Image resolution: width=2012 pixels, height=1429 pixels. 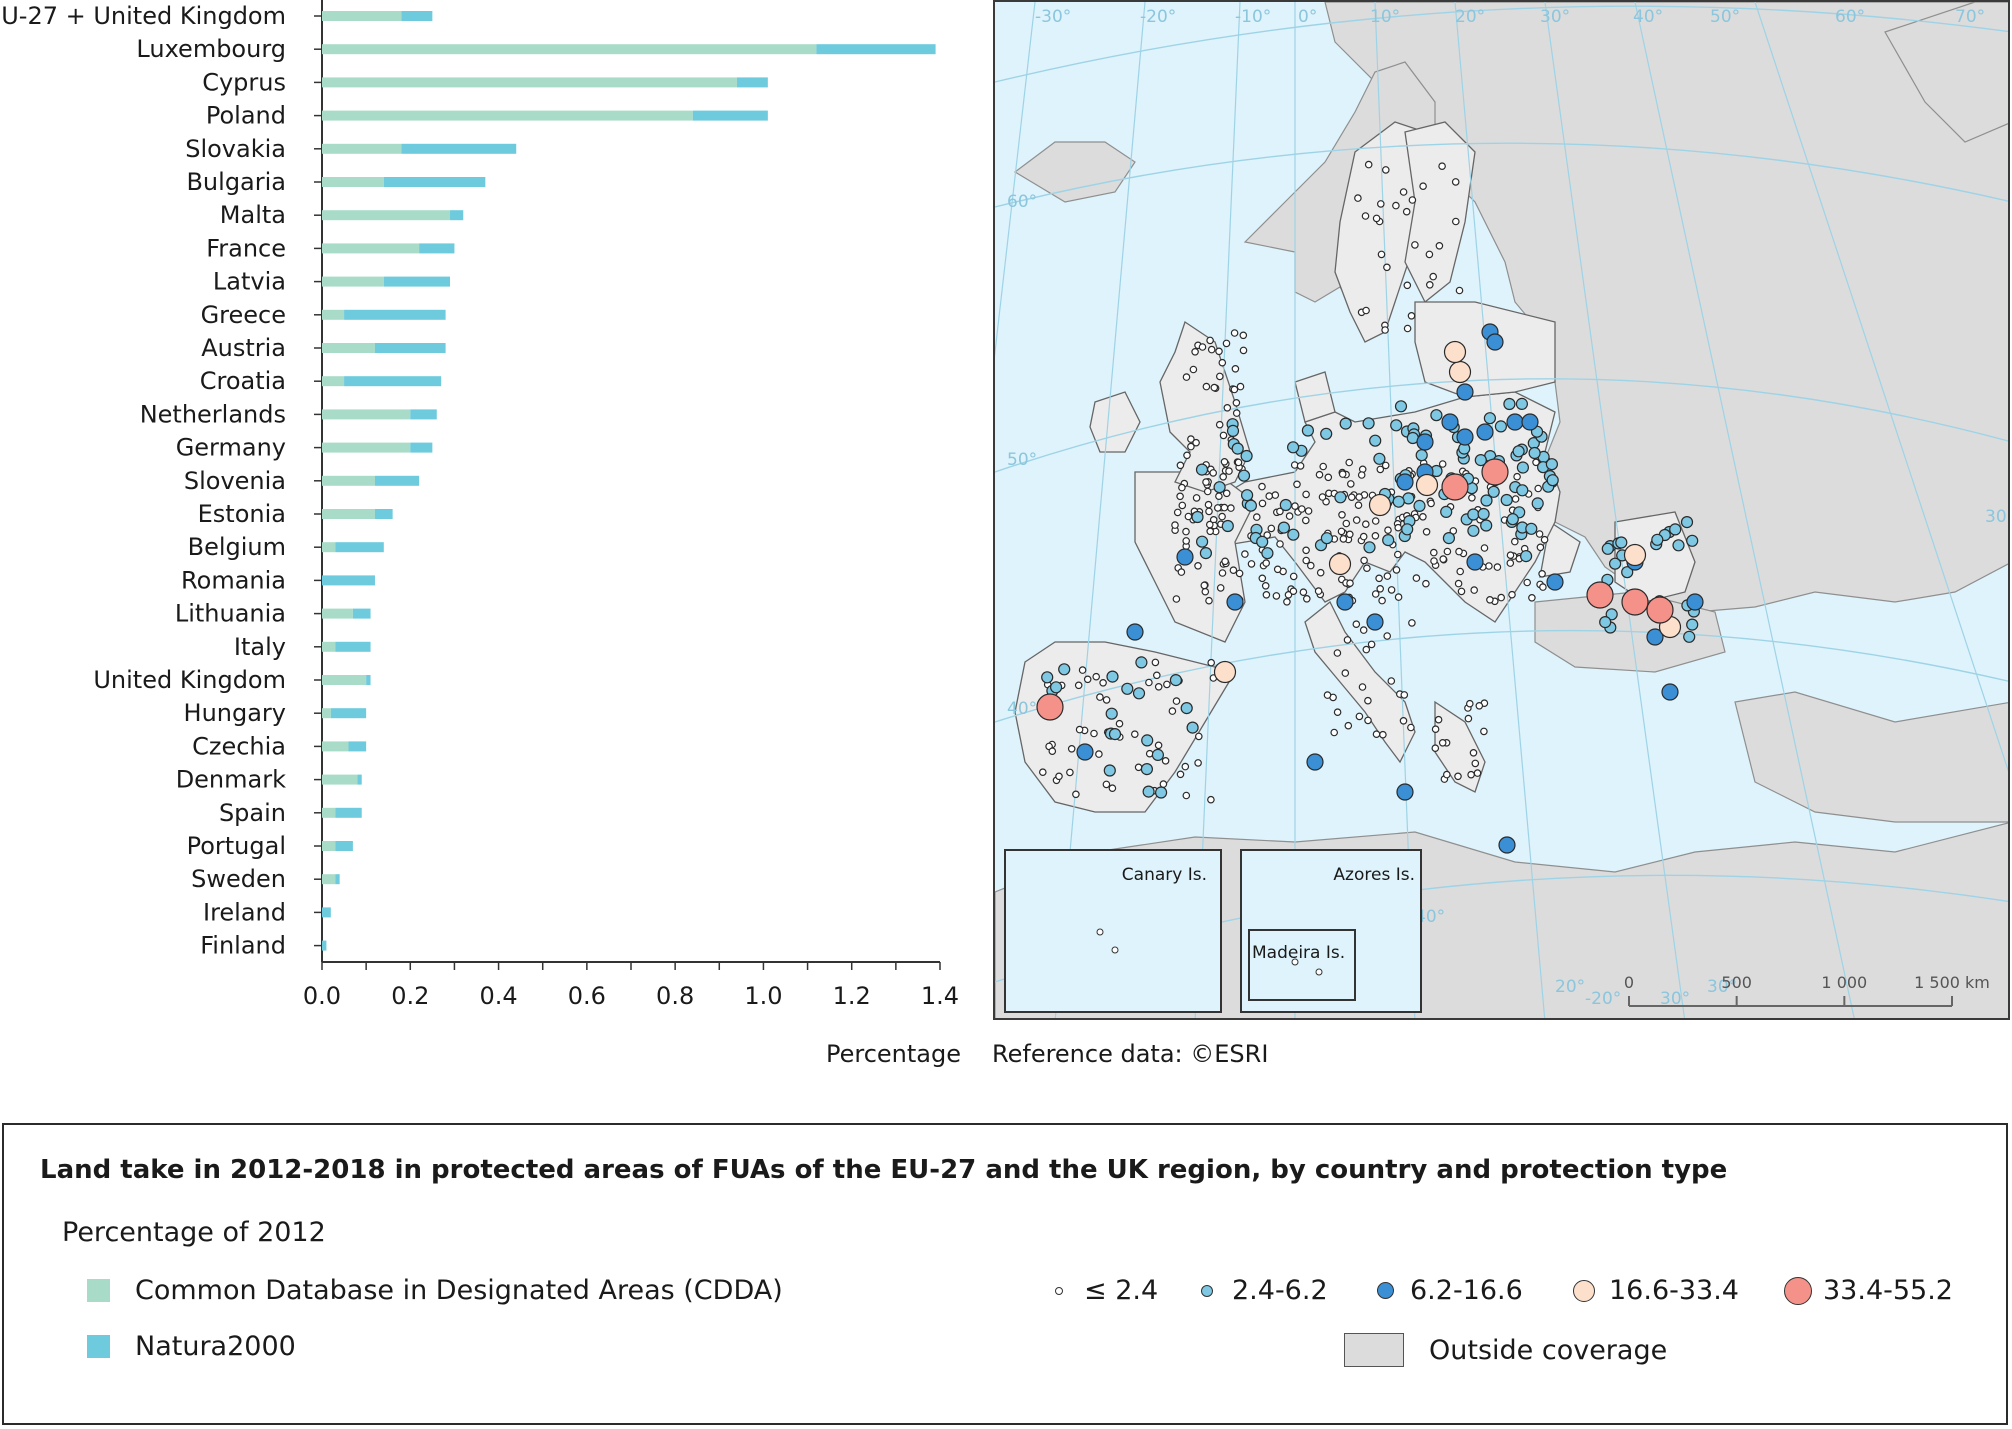 I want to click on map-reference: Reference data: ©ESRI, so click(x=1130, y=1054).